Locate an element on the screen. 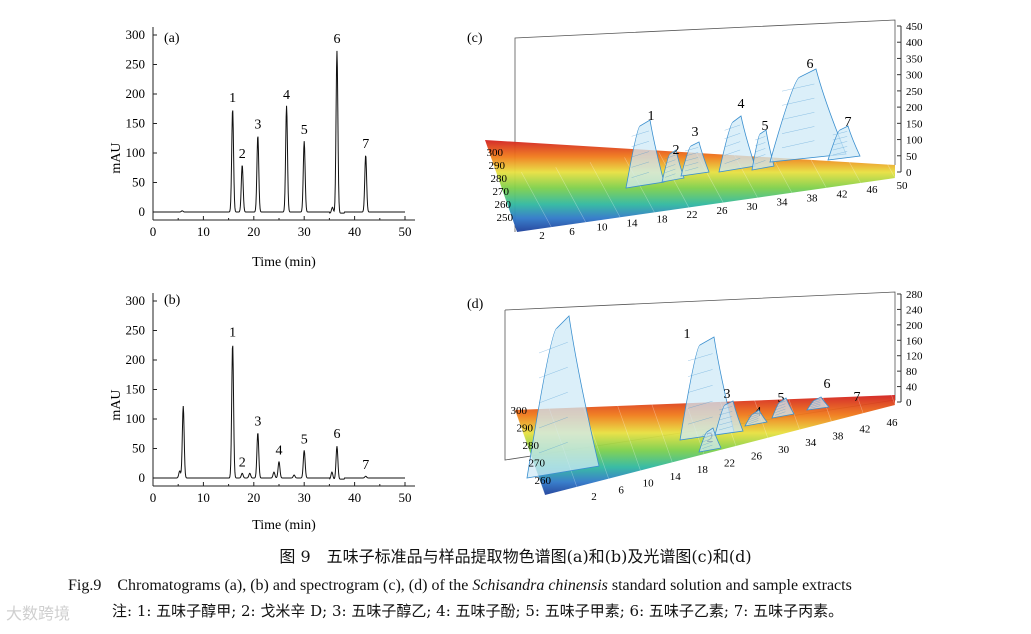 The height and width of the screenshot is (634, 1031). y-tick-label: 150 is located at coordinates (136, 389).